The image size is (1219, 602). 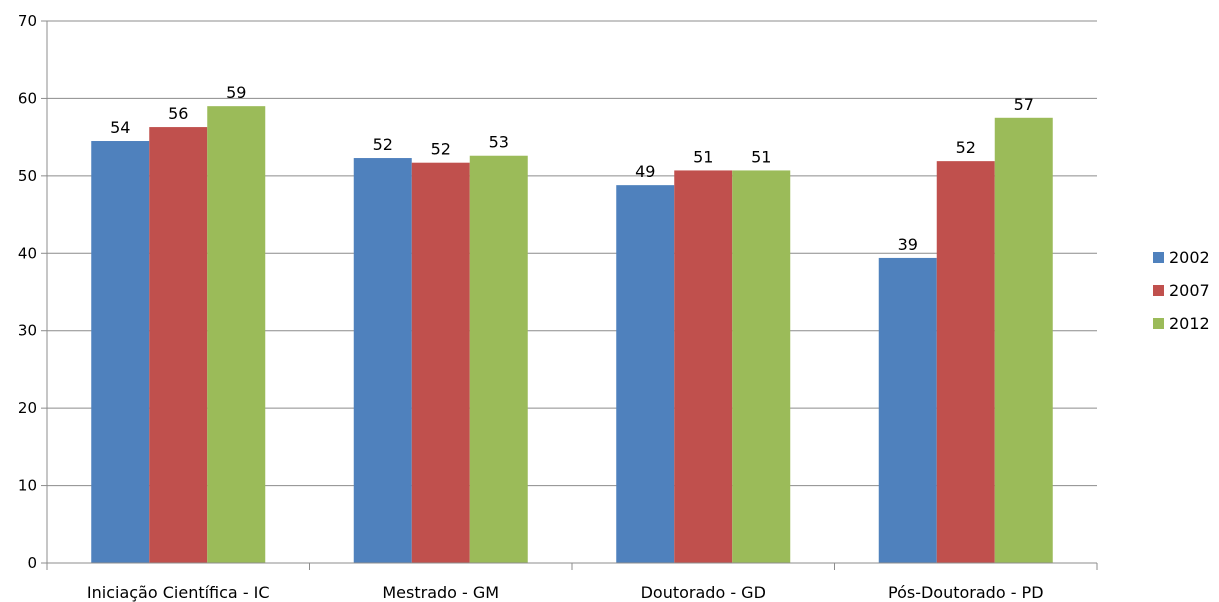 I want to click on x-category-label: Mestrado - GM, so click(x=440, y=592).